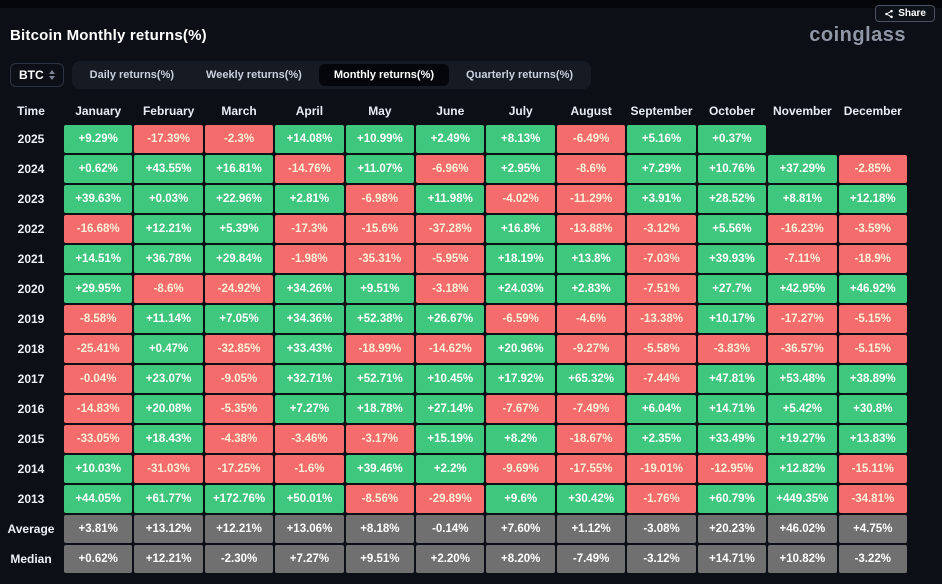 This screenshot has width=942, height=584. Describe the element at coordinates (31, 529) in the screenshot. I see `row-label: Average` at that location.